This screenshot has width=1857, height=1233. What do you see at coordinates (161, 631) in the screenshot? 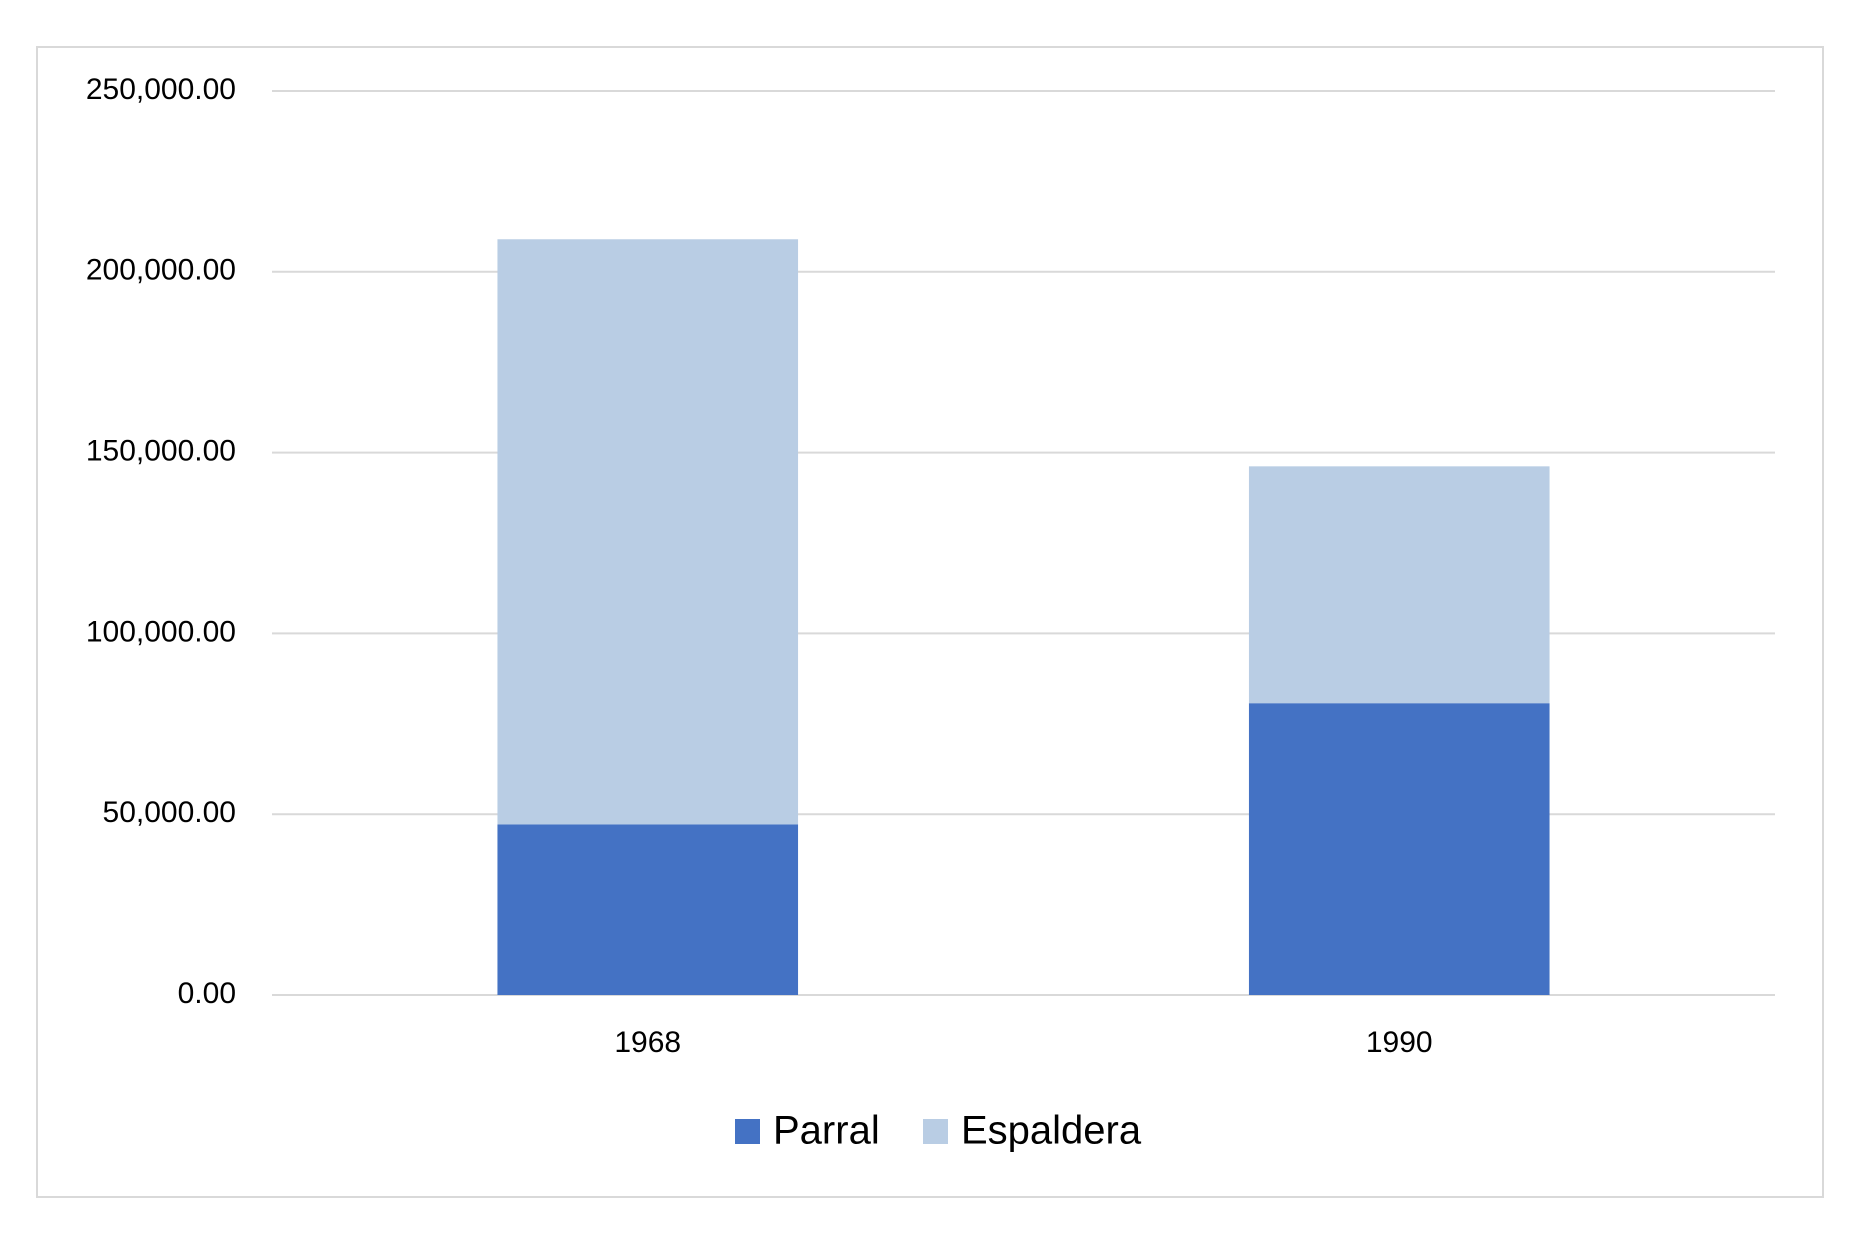
I see `y-tick-label: 100,000.00` at bounding box center [161, 631].